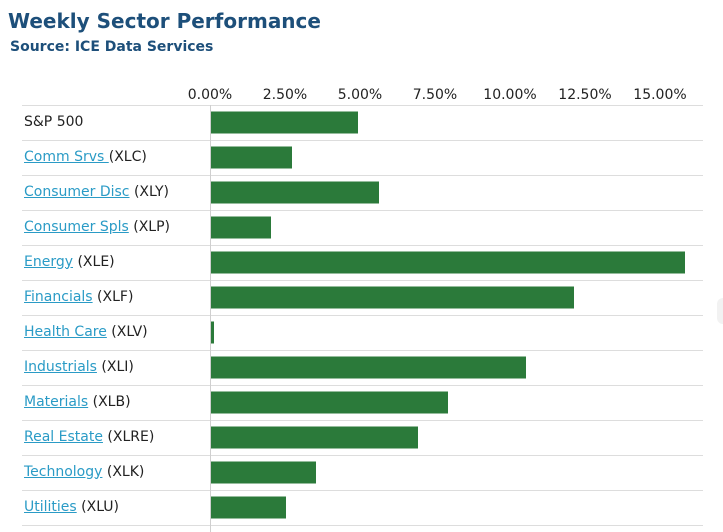 The height and width of the screenshot is (532, 723). I want to click on ticker-symbol: (XLP), so click(149, 226).